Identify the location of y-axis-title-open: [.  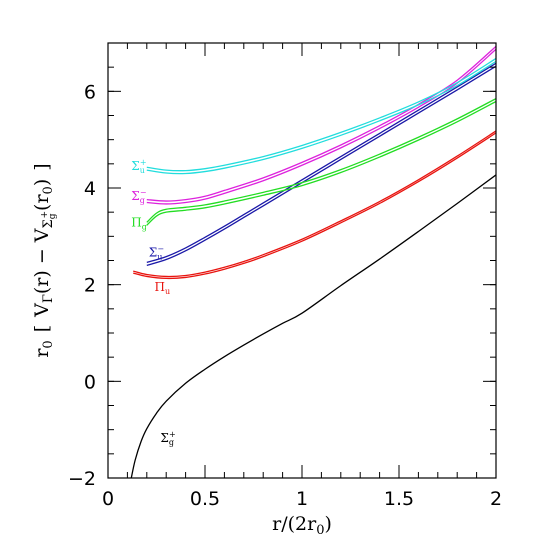
(42, 328).